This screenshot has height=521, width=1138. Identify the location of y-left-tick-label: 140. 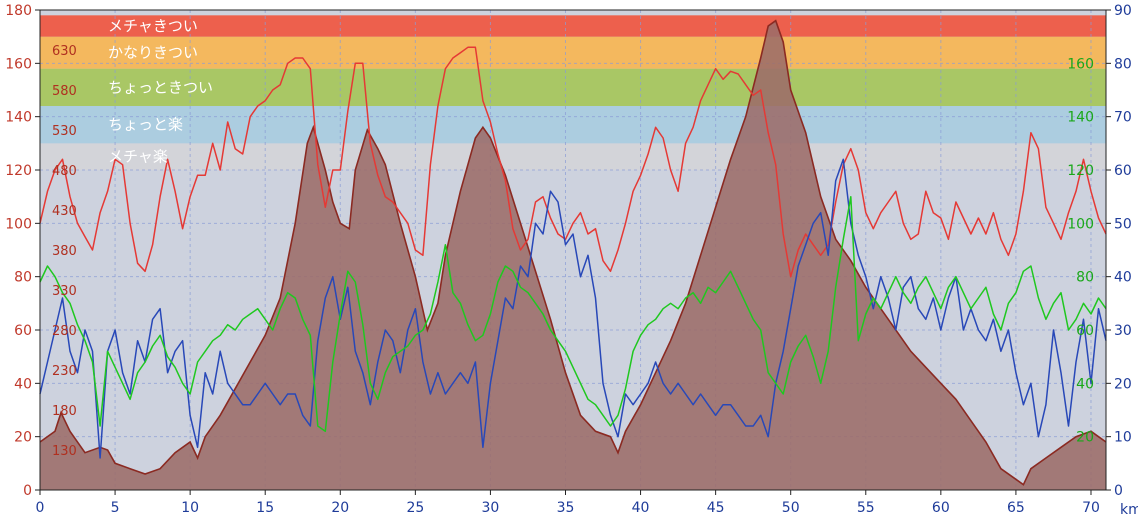
(18, 118).